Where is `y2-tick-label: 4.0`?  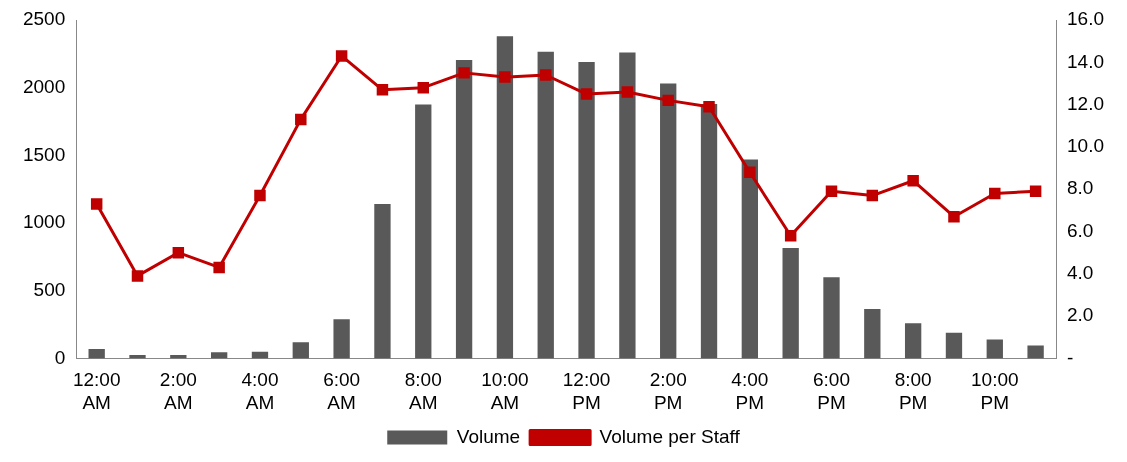 y2-tick-label: 4.0 is located at coordinates (1080, 273).